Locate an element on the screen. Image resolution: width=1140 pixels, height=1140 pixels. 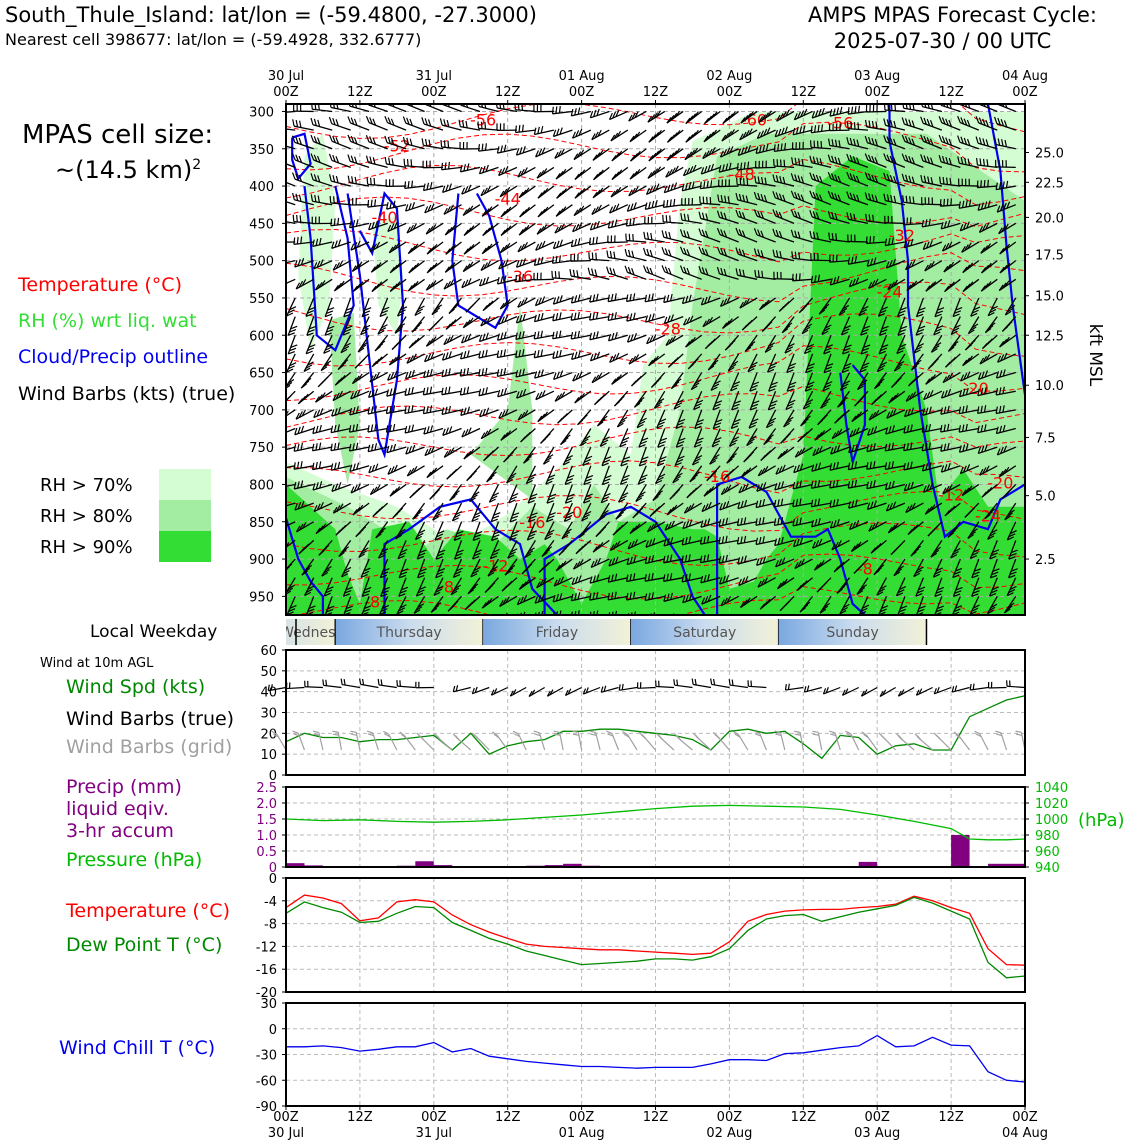
isotherm-label: -20 is located at coordinates (569, 512).